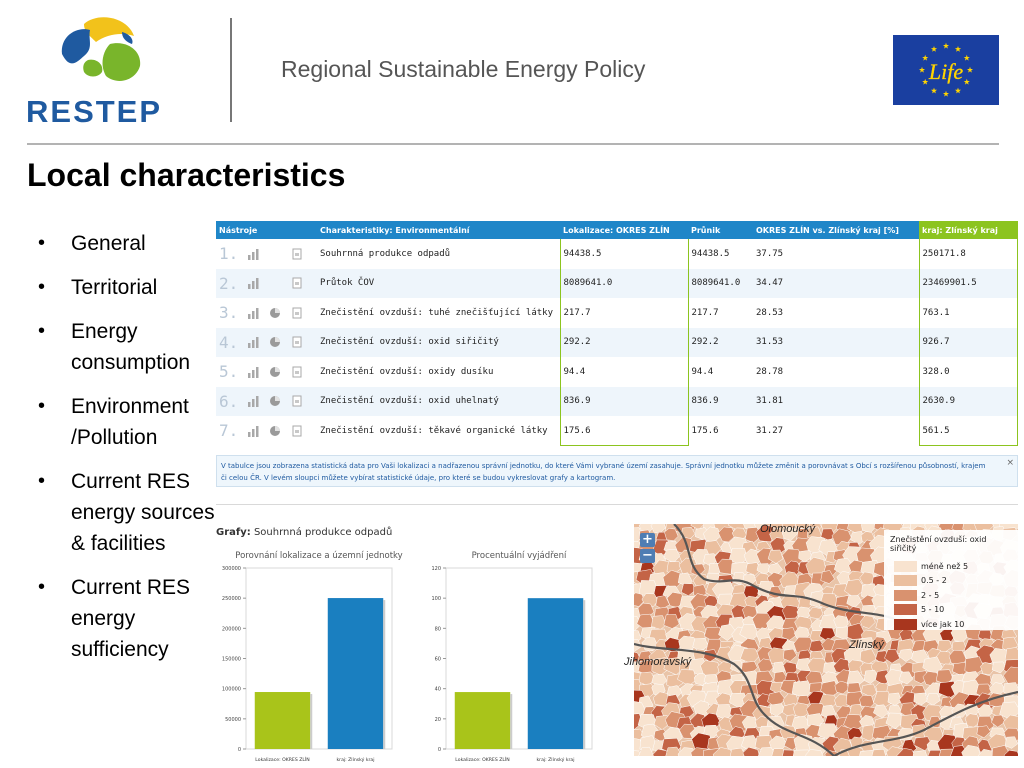  I want to click on header-region: kraj: Zlínský kraj, so click(968, 230).